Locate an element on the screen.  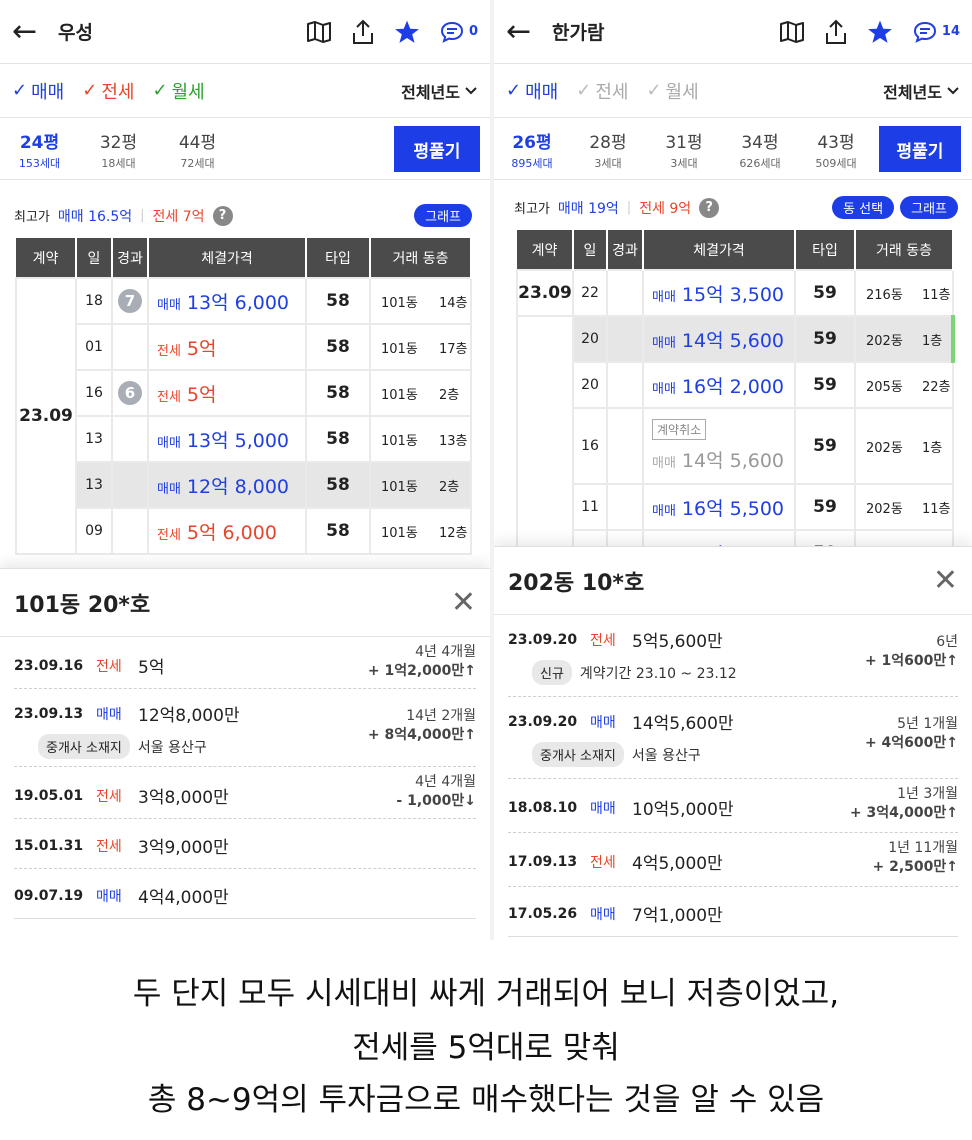
history-sub: 중개사 소재지 서울 용산구 is located at coordinates (733, 754).